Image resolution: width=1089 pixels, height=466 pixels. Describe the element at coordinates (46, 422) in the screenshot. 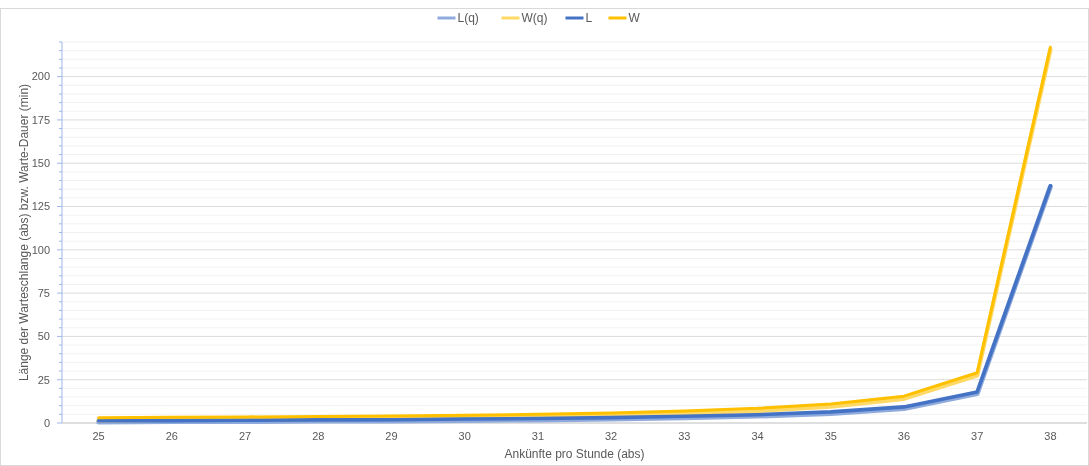

I see `y-tick-label: 0` at that location.